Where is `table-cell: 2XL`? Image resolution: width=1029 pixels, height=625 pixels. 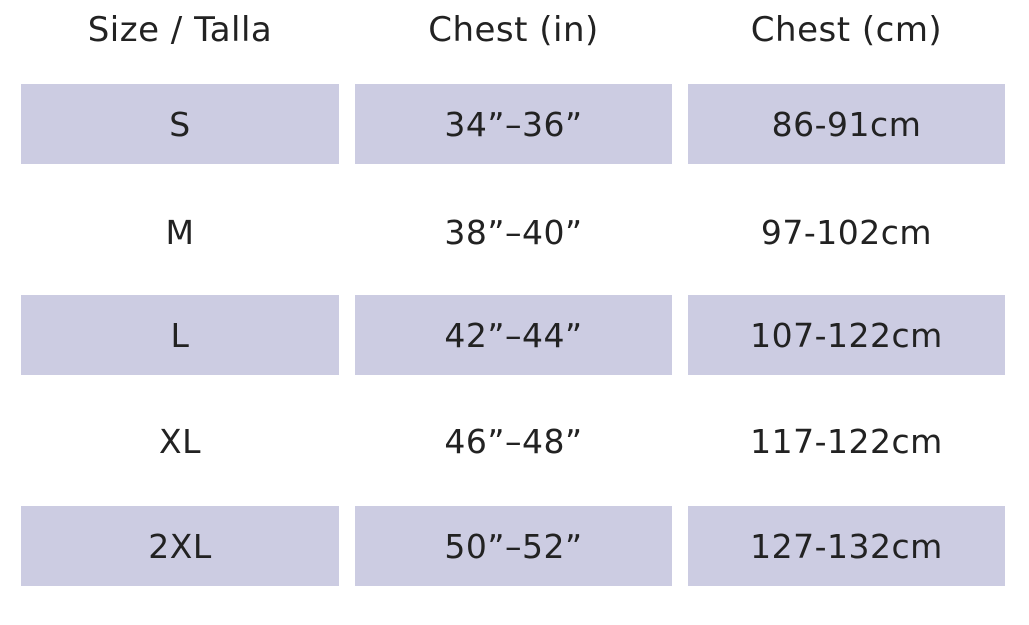
table-cell: 2XL is located at coordinates (180, 546).